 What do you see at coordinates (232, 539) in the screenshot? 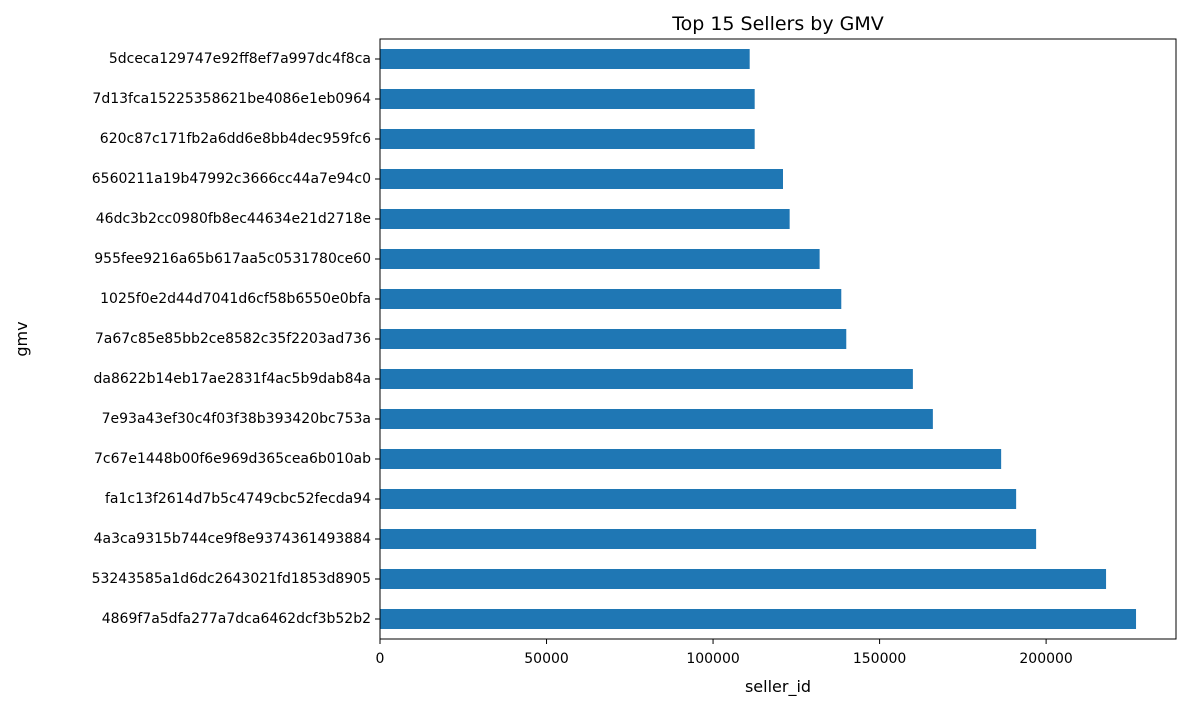
I see `y-tick-label: 4a3ca9315b744ce9f8e9374361493884` at bounding box center [232, 539].